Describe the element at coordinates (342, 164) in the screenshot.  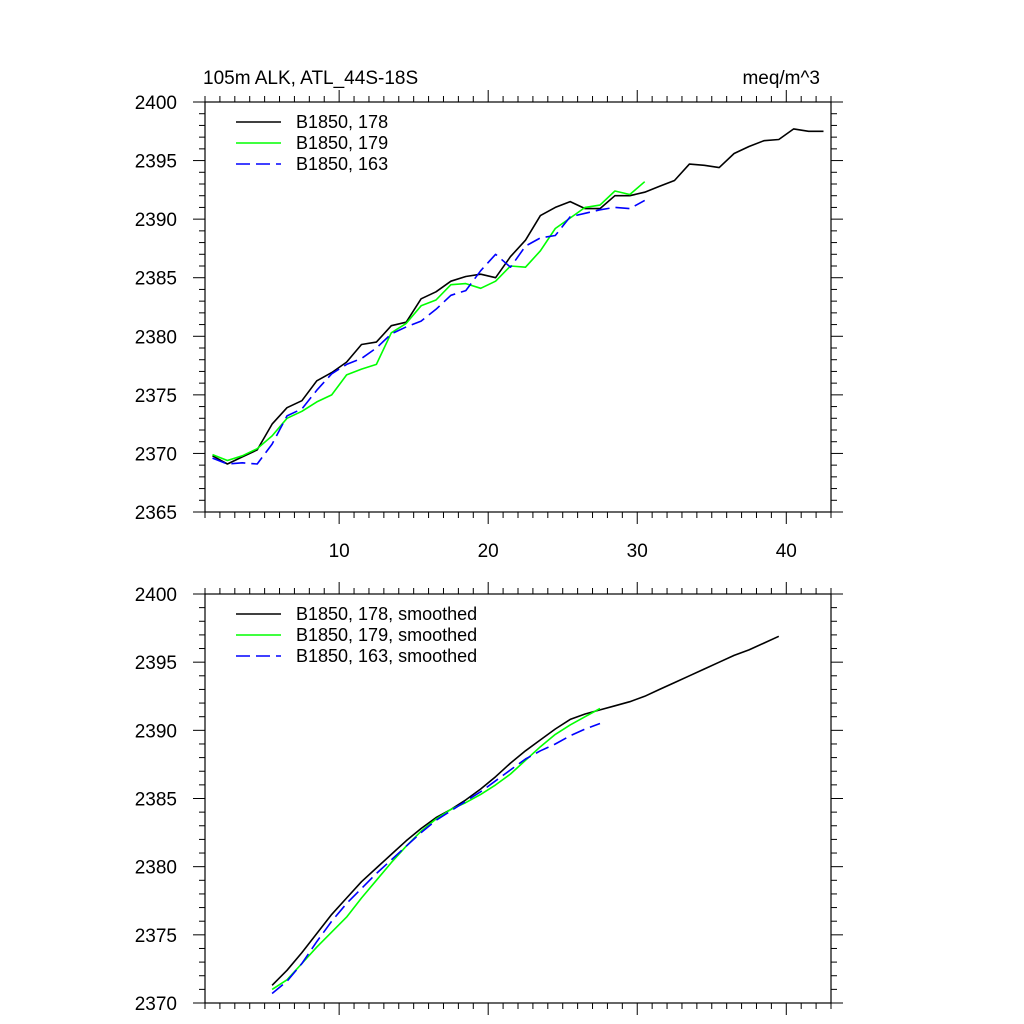
I see `legend-label: B1850, 163` at that location.